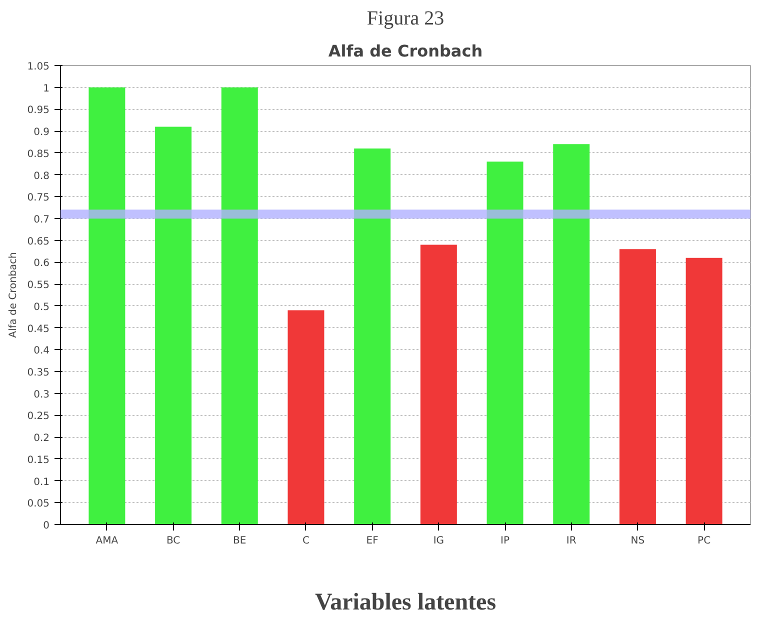 The image size is (775, 623). I want to click on x-tick-label: BC, so click(173, 541).